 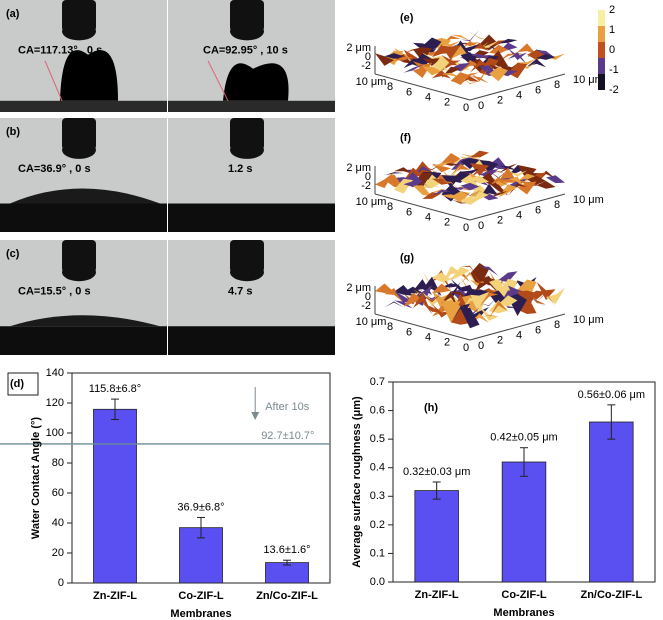 I want to click on panel-label: (f), so click(x=405, y=138).